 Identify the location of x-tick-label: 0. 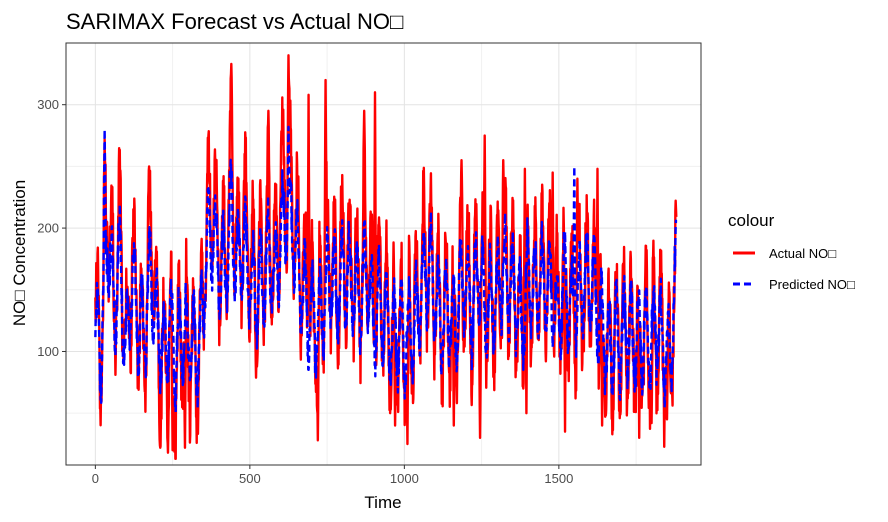
(95, 478).